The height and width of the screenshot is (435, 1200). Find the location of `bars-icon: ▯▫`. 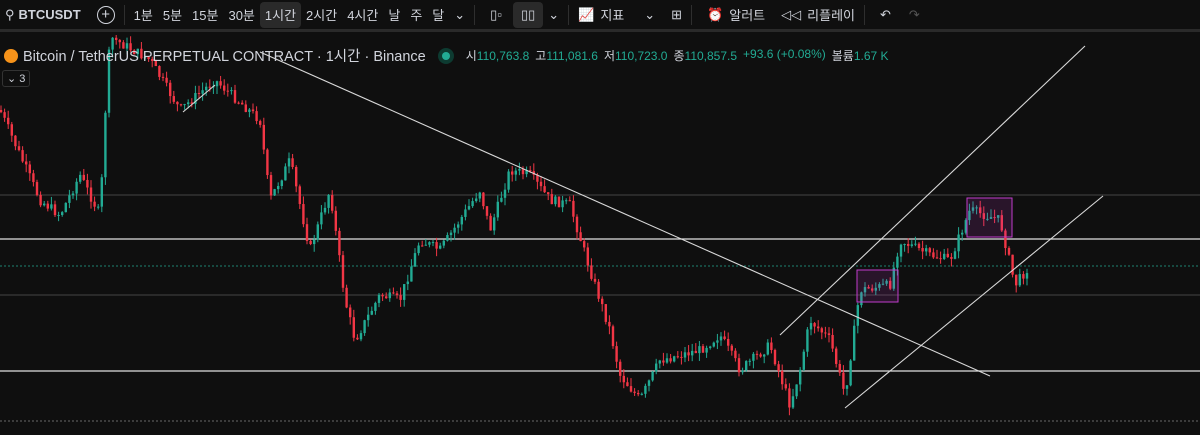

bars-icon: ▯▫ is located at coordinates (496, 14).